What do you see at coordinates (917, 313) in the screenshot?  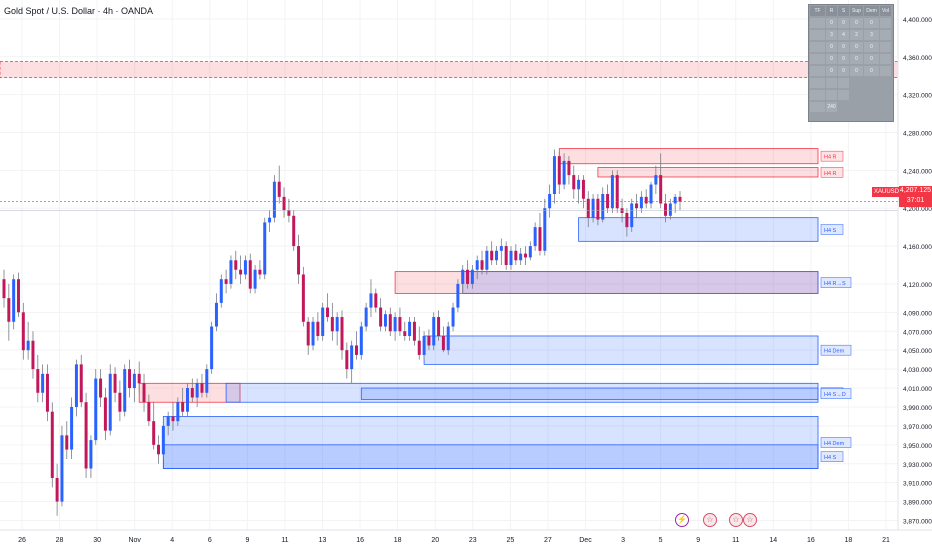 I see `y-tick-label: 4,090.000` at bounding box center [917, 313].